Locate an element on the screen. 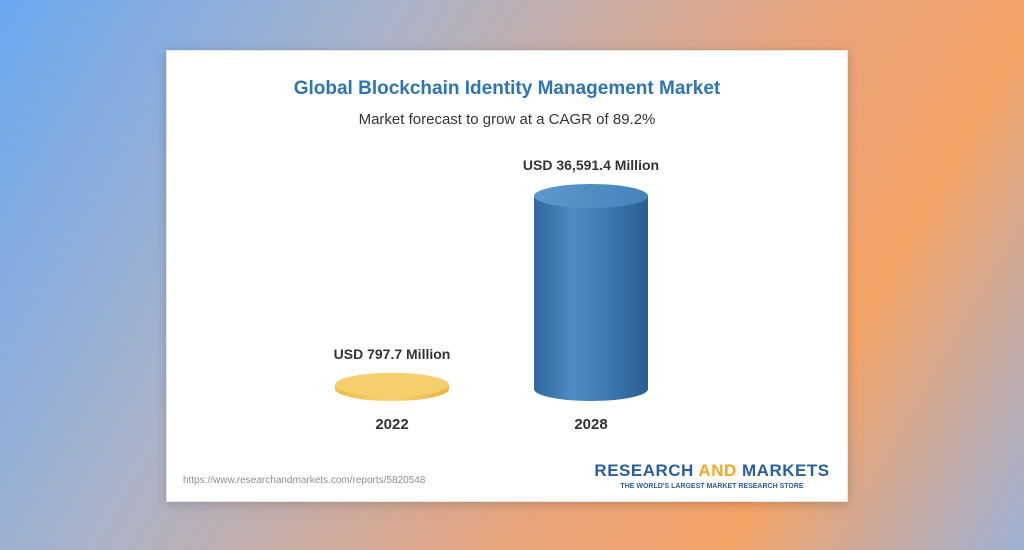  value-label-2022: USD 797.7 Million is located at coordinates (392, 354).